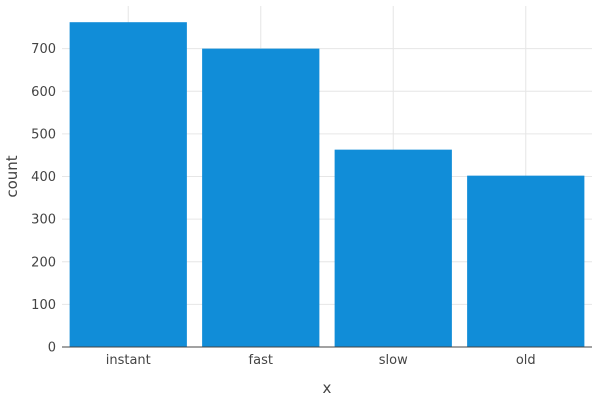  What do you see at coordinates (261, 360) in the screenshot?
I see `x-tick-label: fast` at bounding box center [261, 360].